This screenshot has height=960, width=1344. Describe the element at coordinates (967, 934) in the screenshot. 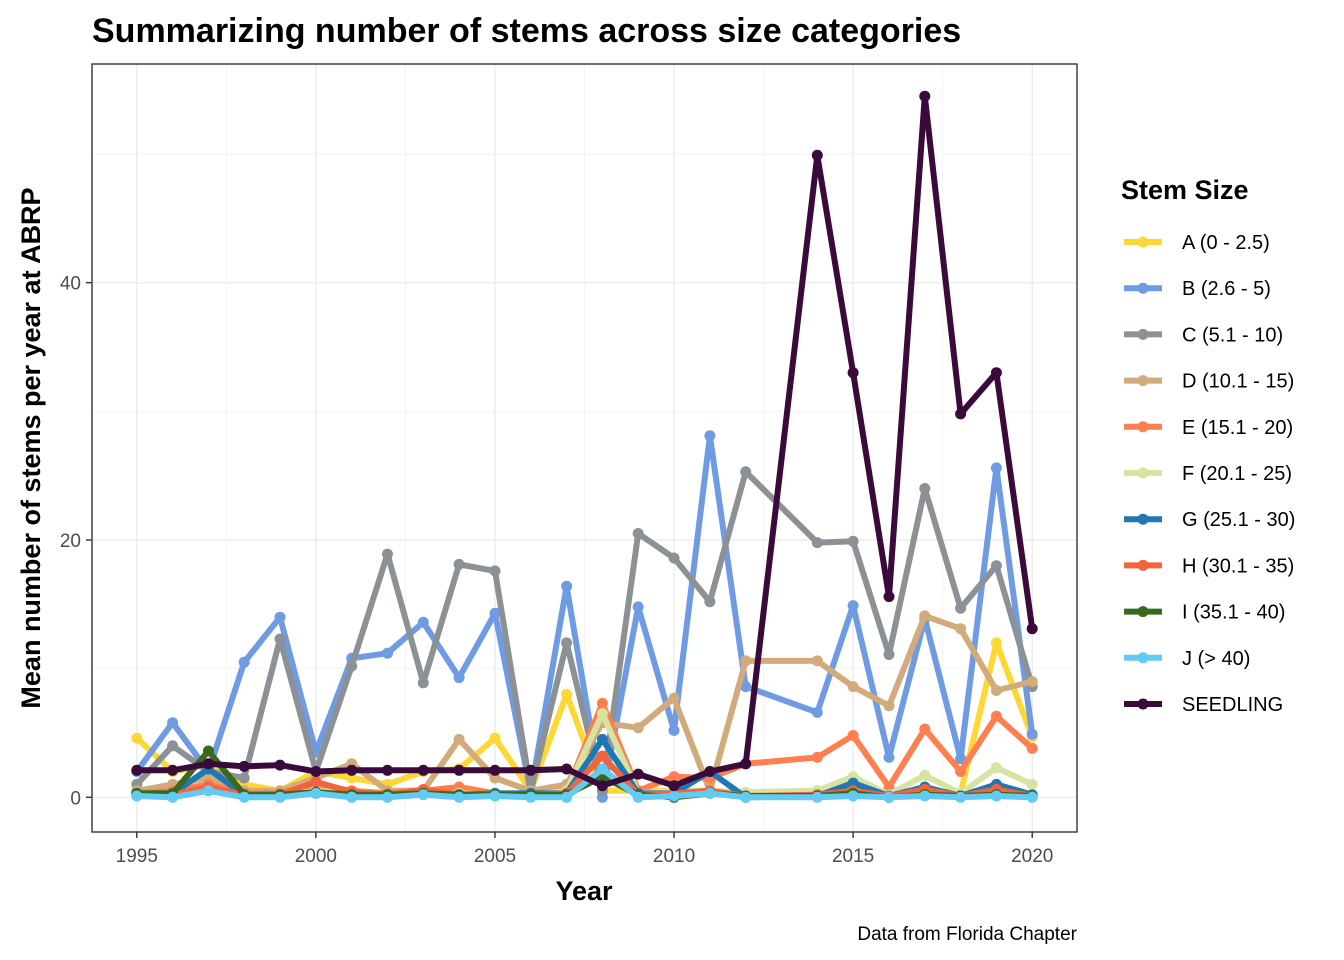

I see `chart-caption: Data from Florida Chapter` at that location.